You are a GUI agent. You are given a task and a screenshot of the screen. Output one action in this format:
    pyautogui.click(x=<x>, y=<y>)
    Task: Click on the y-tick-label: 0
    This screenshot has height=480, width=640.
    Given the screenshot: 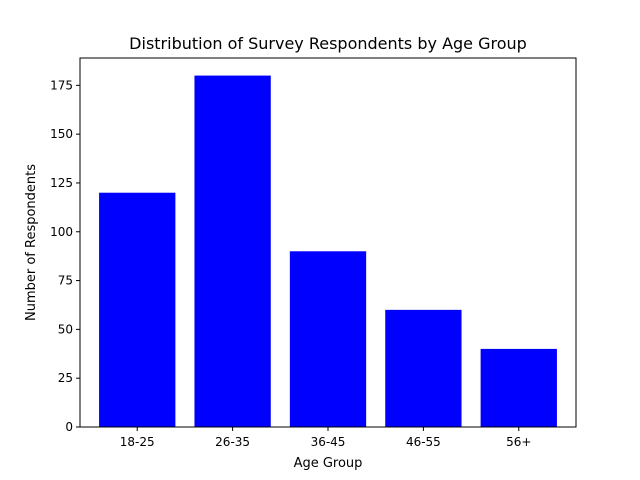 What is the action you would take?
    pyautogui.click(x=69, y=427)
    